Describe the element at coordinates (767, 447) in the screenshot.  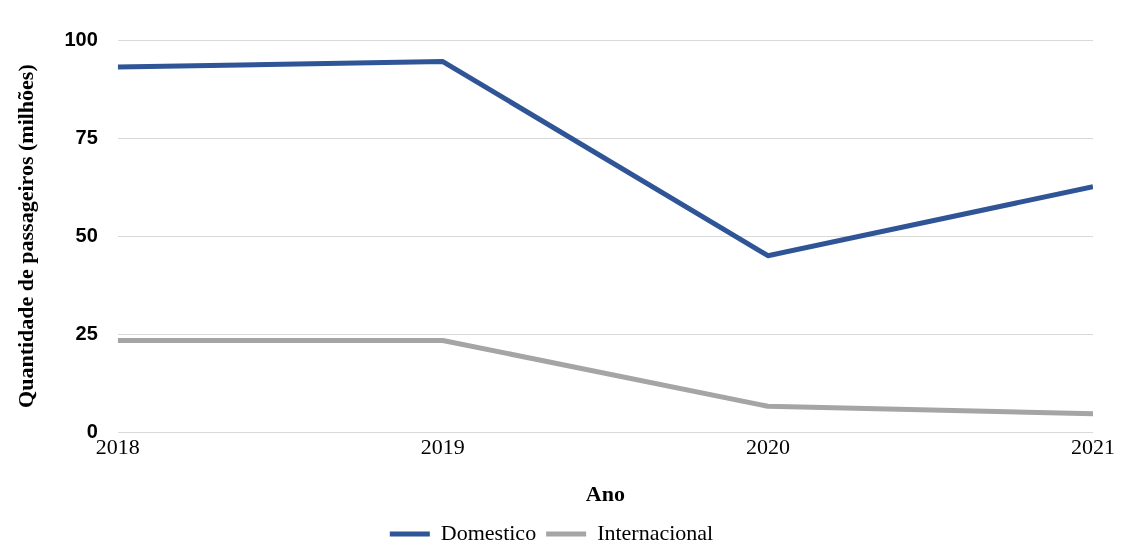
I see `x-tick-label: 2020` at that location.